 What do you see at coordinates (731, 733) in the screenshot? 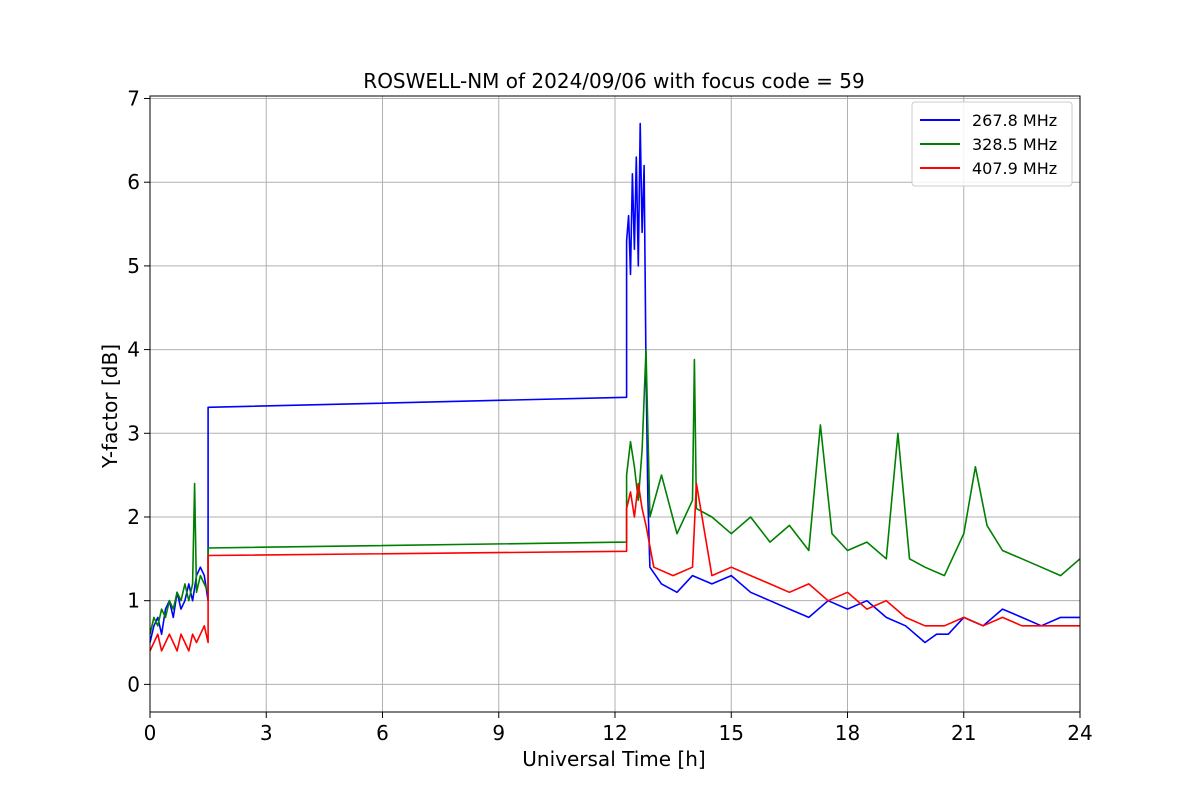
I see `x-tick-label: 15` at bounding box center [731, 733].